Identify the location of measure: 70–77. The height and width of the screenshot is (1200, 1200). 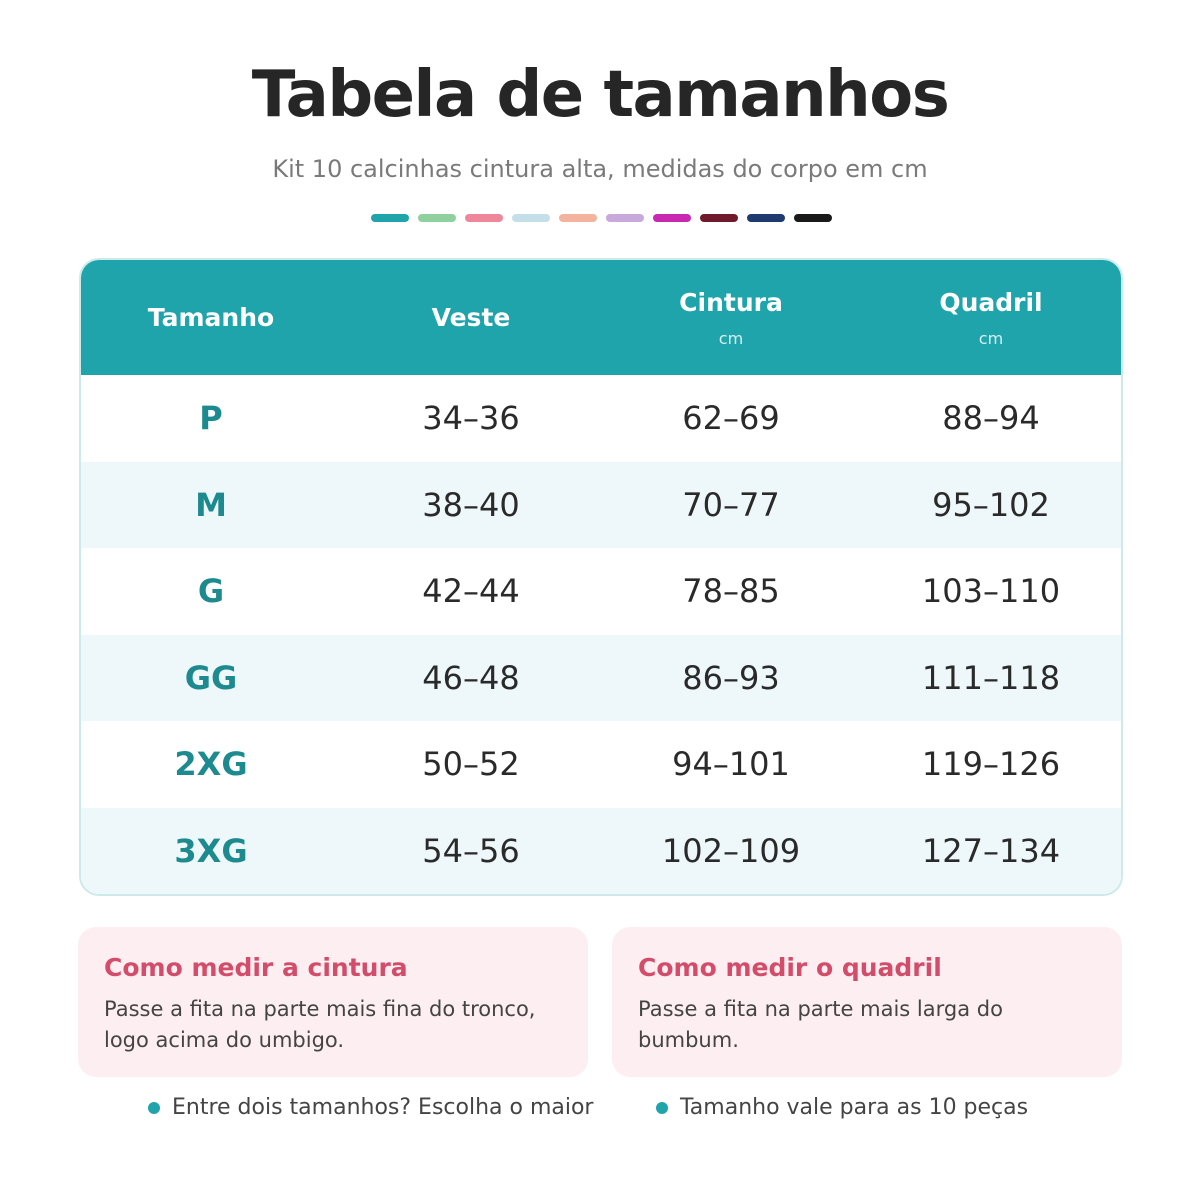
(731, 504).